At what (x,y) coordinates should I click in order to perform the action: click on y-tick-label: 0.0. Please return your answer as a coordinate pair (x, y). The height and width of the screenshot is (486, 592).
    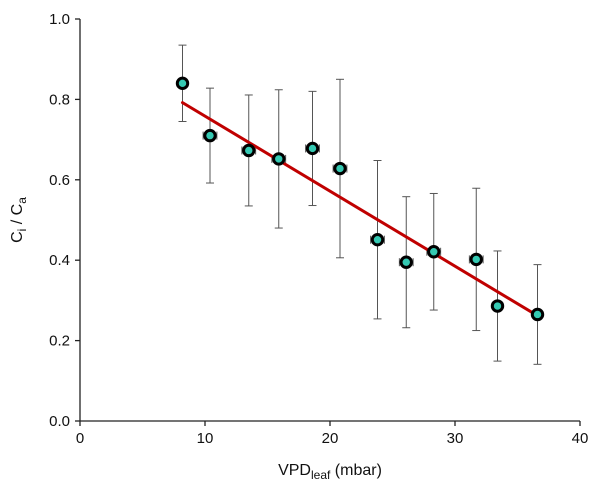
    Looking at the image, I should click on (59, 421).